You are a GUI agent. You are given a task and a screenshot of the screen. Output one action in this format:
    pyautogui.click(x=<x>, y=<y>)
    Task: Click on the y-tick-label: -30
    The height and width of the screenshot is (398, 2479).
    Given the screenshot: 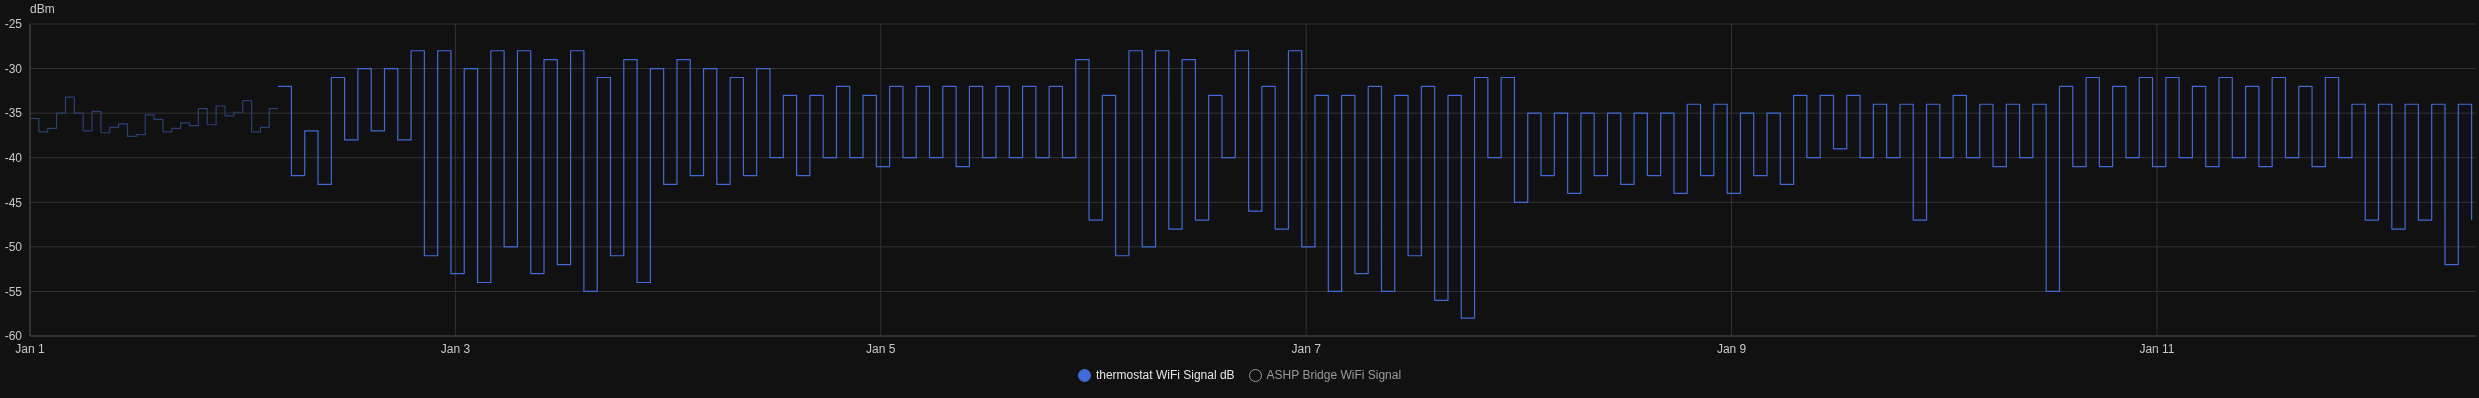 What is the action you would take?
    pyautogui.click(x=13, y=68)
    